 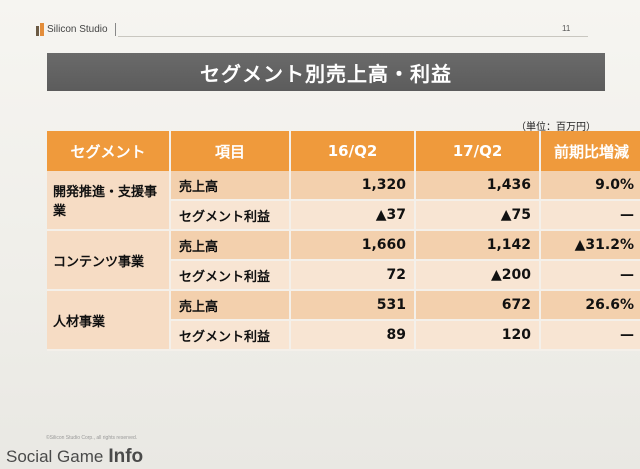 What do you see at coordinates (478, 215) in the screenshot?
I see `value-17q2: ▲75` at bounding box center [478, 215].